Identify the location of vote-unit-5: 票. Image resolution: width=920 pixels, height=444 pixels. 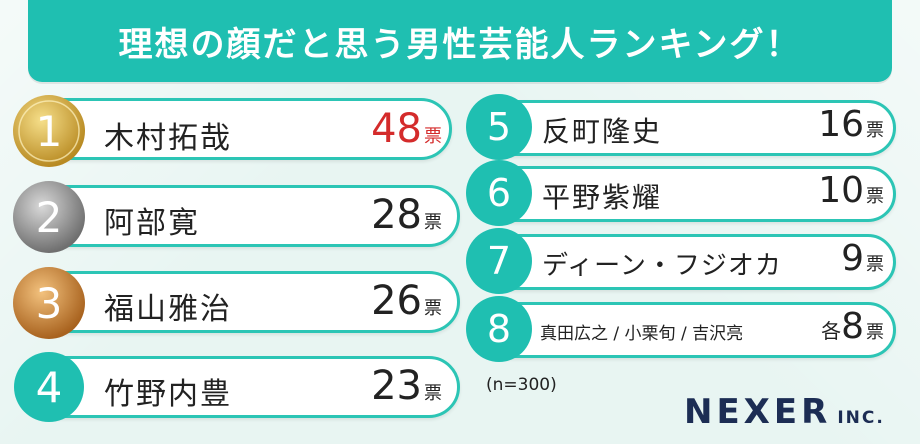
(875, 130).